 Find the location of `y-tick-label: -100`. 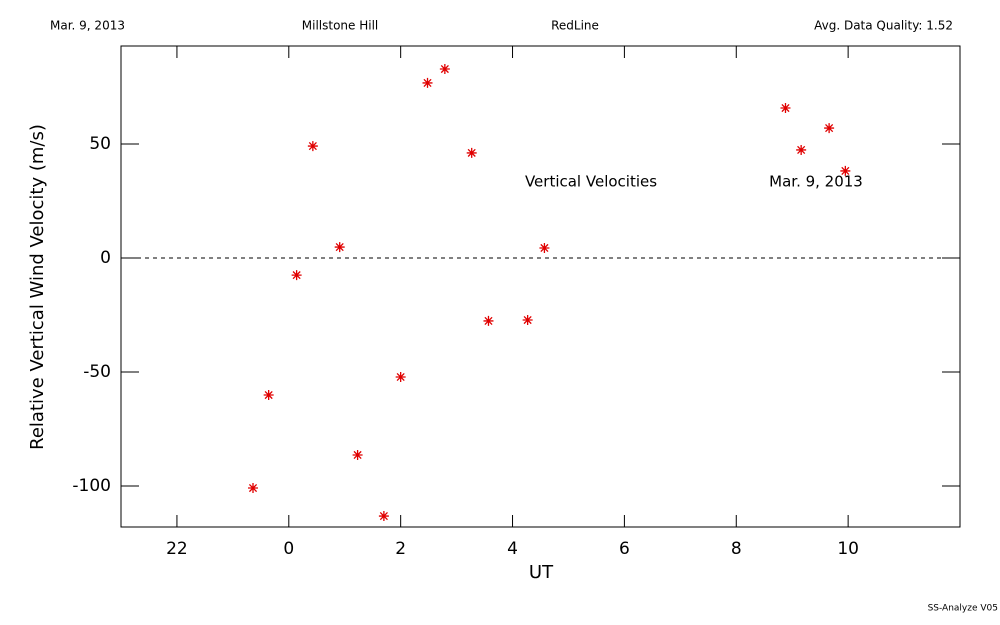

y-tick-label: -100 is located at coordinates (91, 486).